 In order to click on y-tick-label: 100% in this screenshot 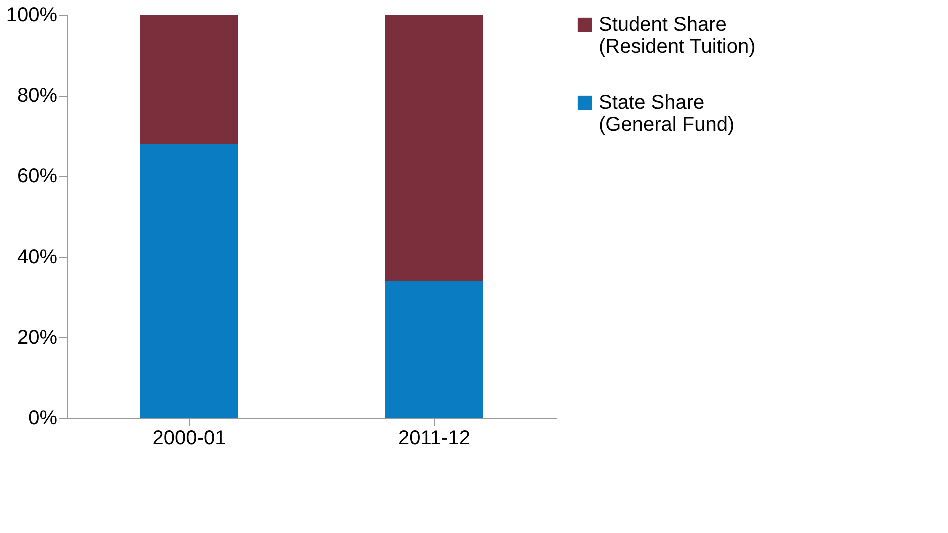, I will do `click(32, 15)`.